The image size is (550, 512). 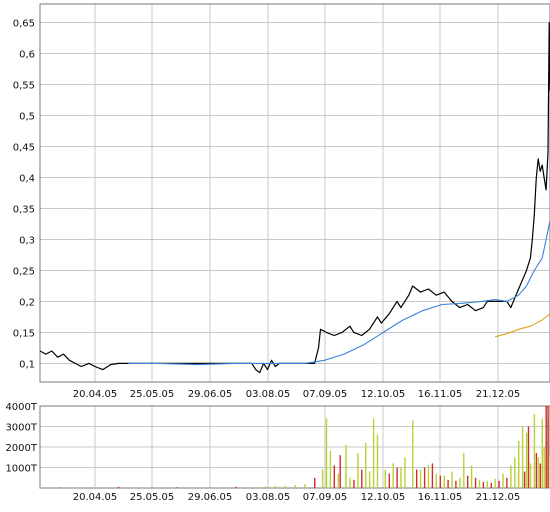 What do you see at coordinates (24, 271) in the screenshot?
I see `y-tick-label: 0,25` at bounding box center [24, 271].